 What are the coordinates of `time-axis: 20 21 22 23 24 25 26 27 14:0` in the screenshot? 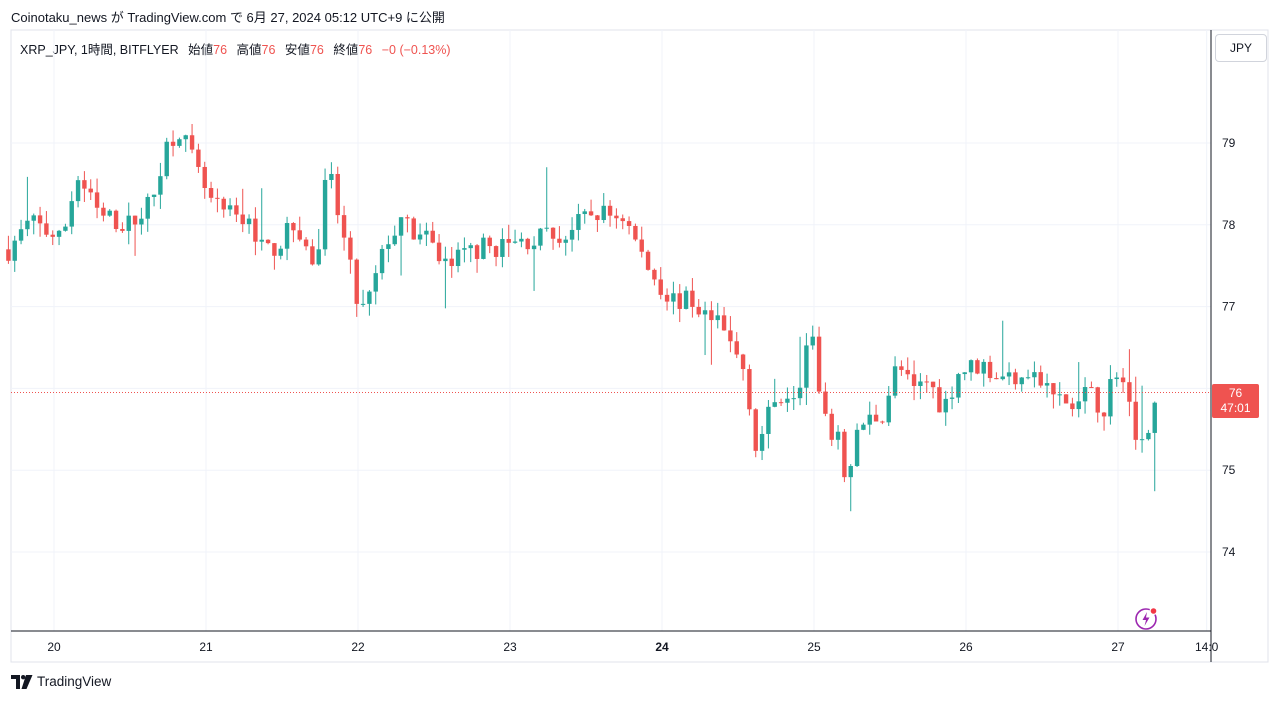 It's located at (632, 647).